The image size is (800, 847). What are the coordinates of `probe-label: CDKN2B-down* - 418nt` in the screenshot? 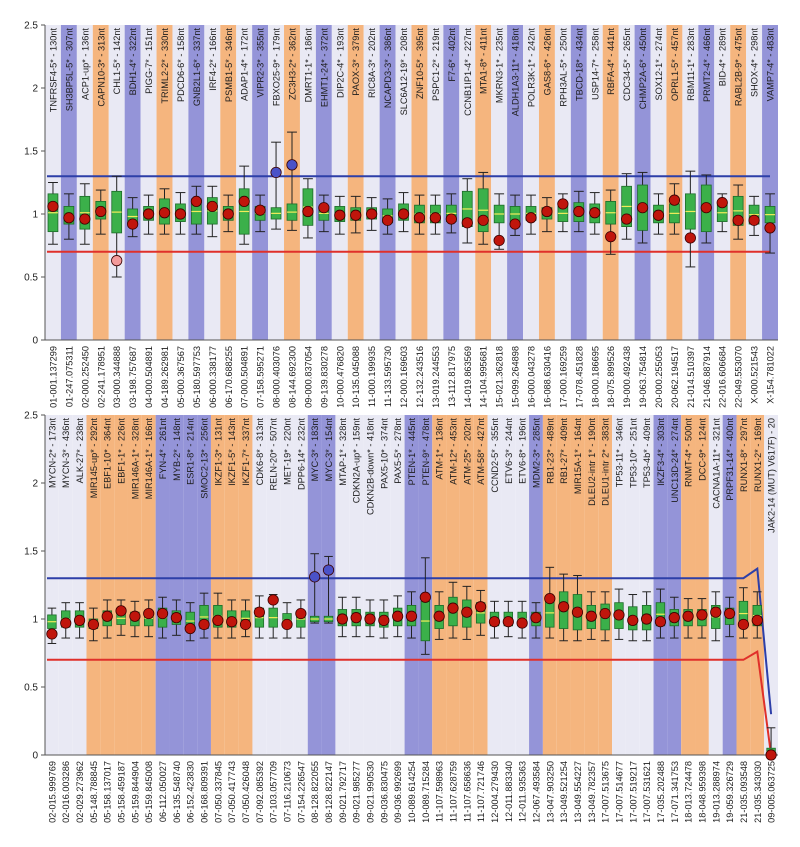 It's located at (371, 466).